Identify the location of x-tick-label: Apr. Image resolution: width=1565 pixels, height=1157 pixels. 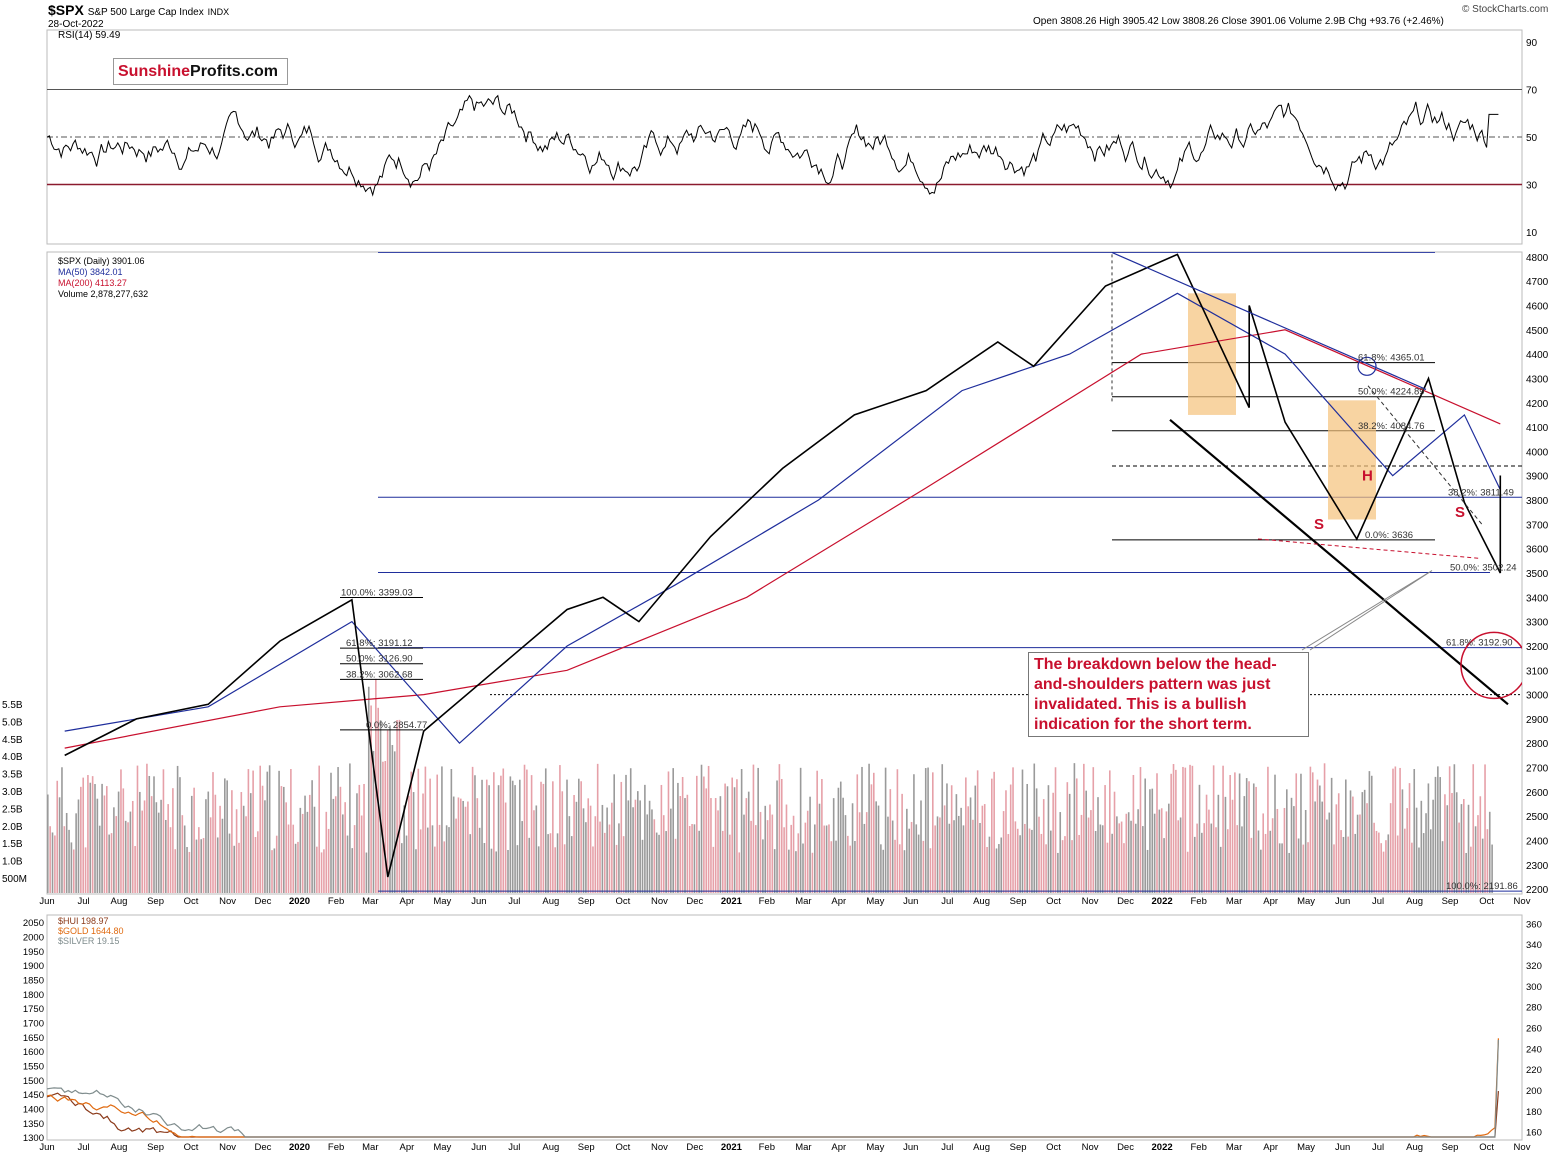
(838, 901).